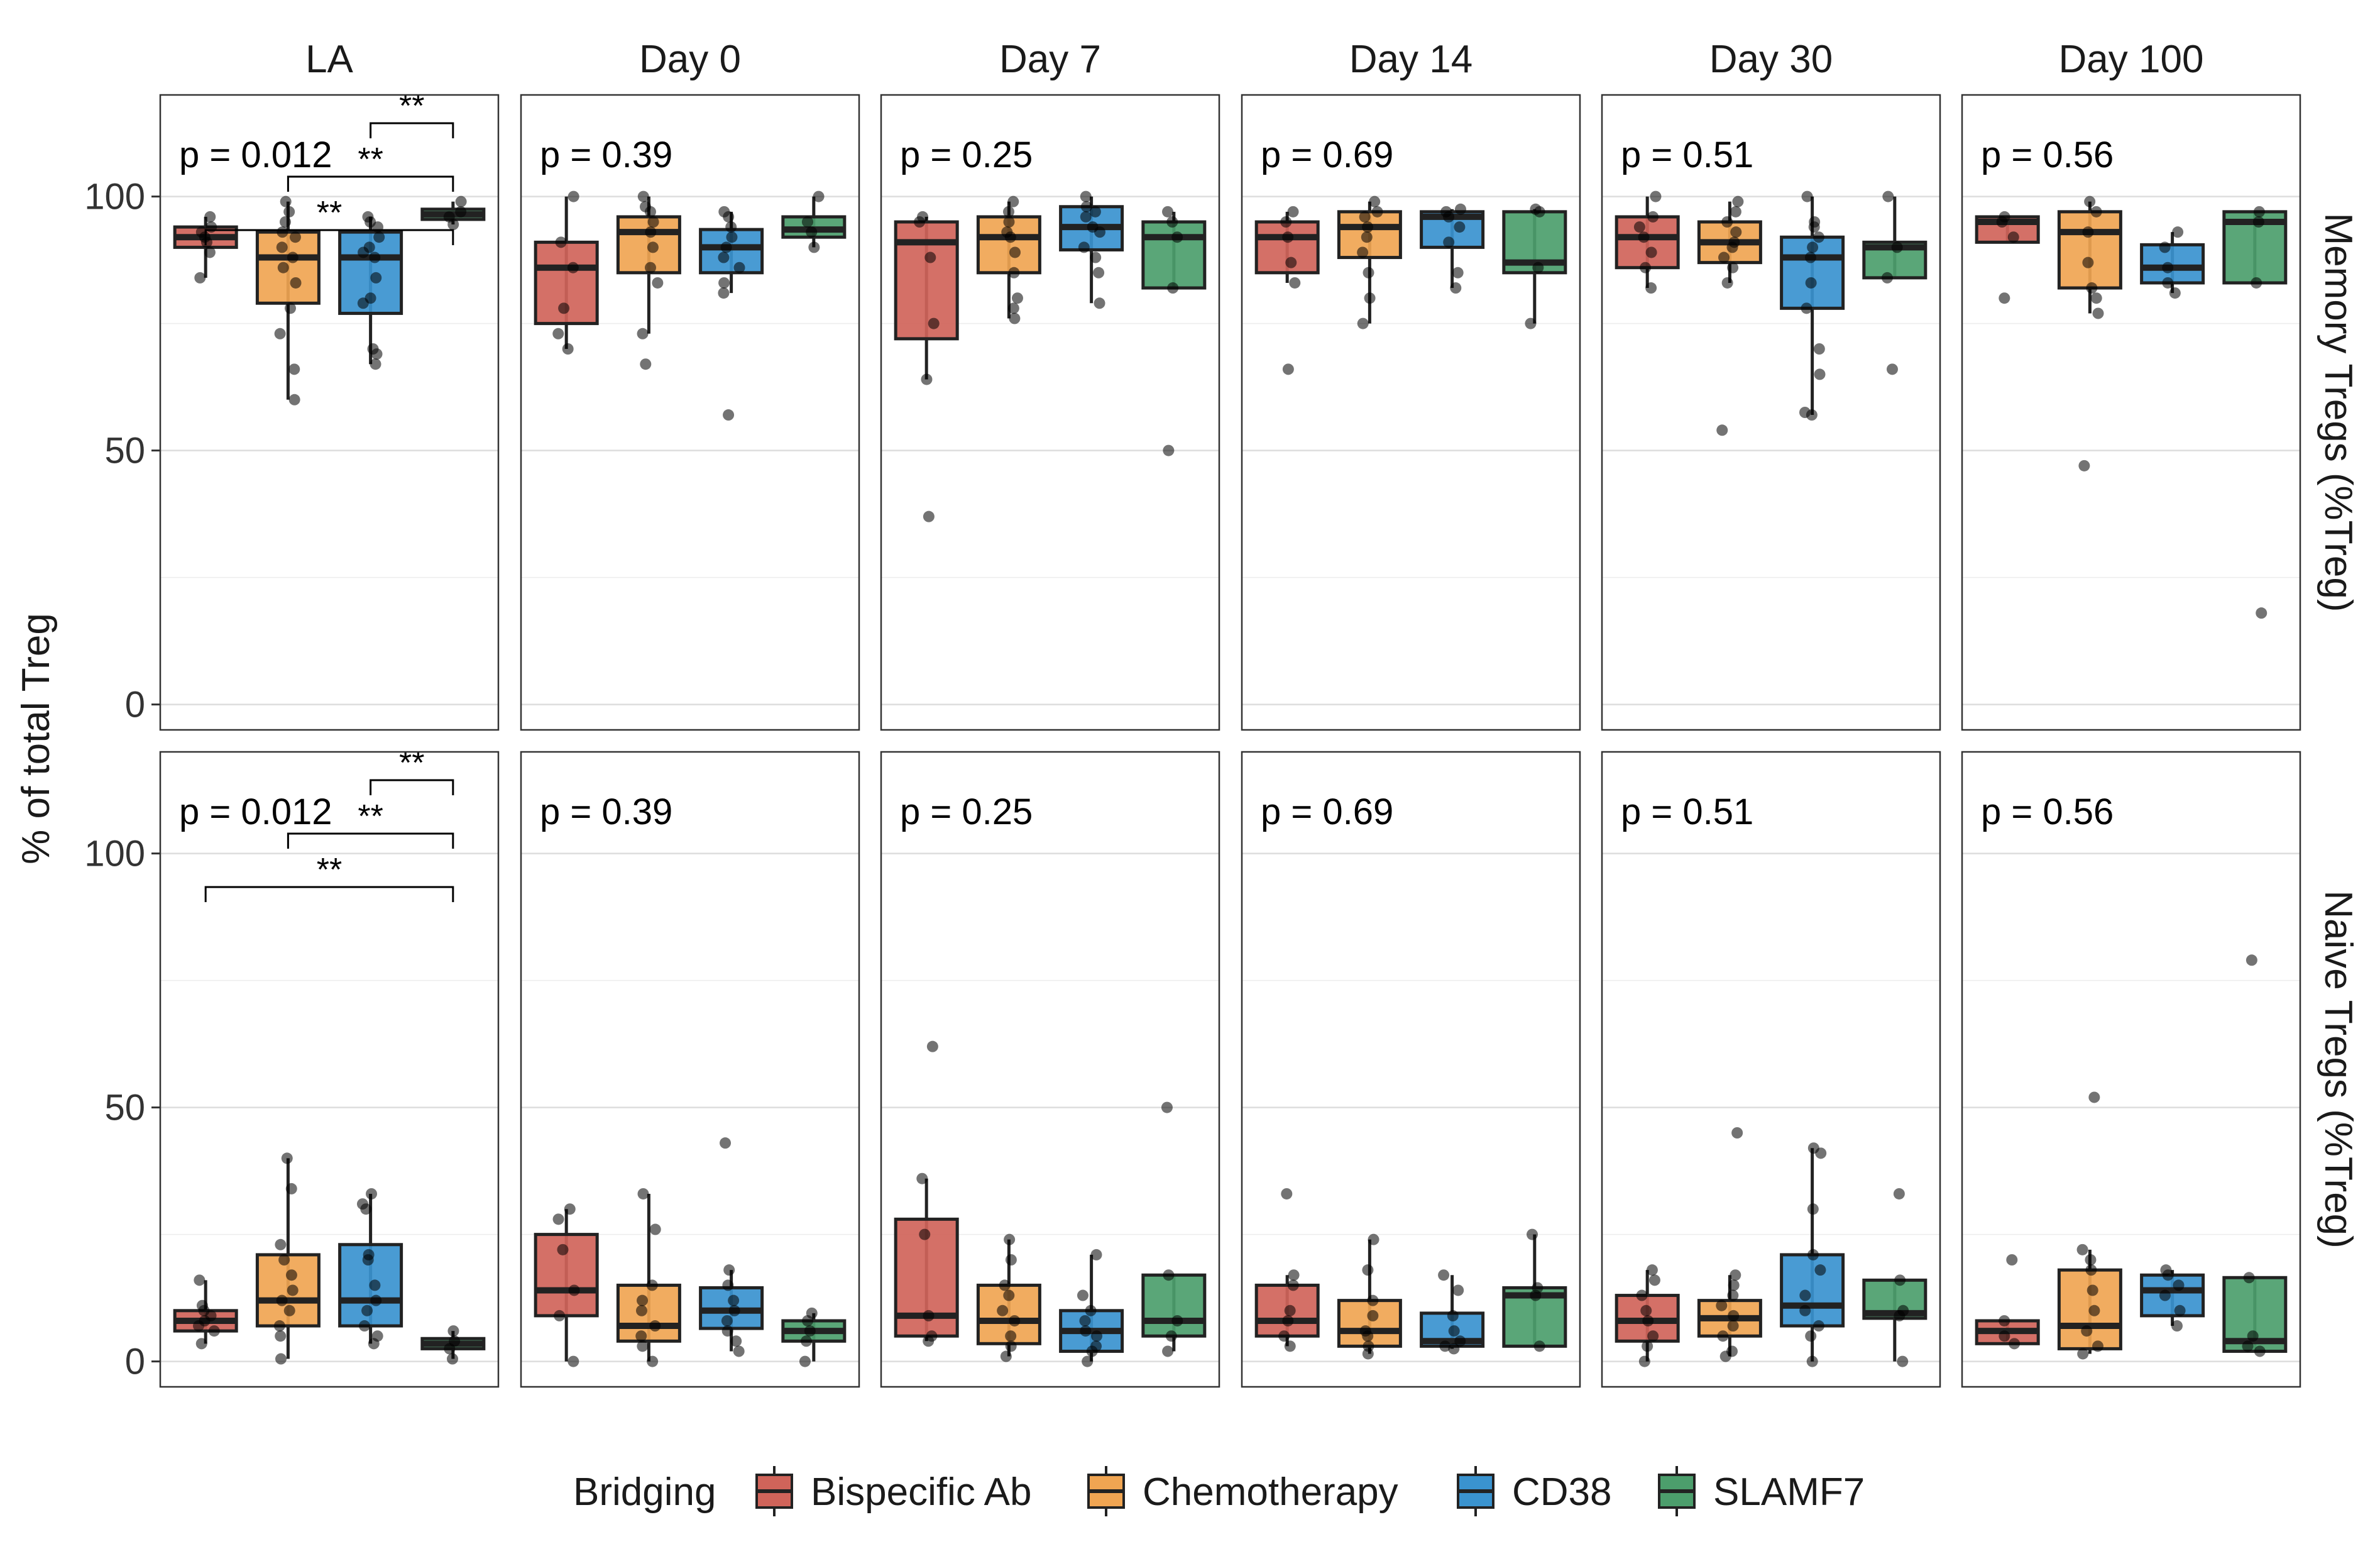  I want to click on panel-0-4: p = 0.51, so click(1771, 412).